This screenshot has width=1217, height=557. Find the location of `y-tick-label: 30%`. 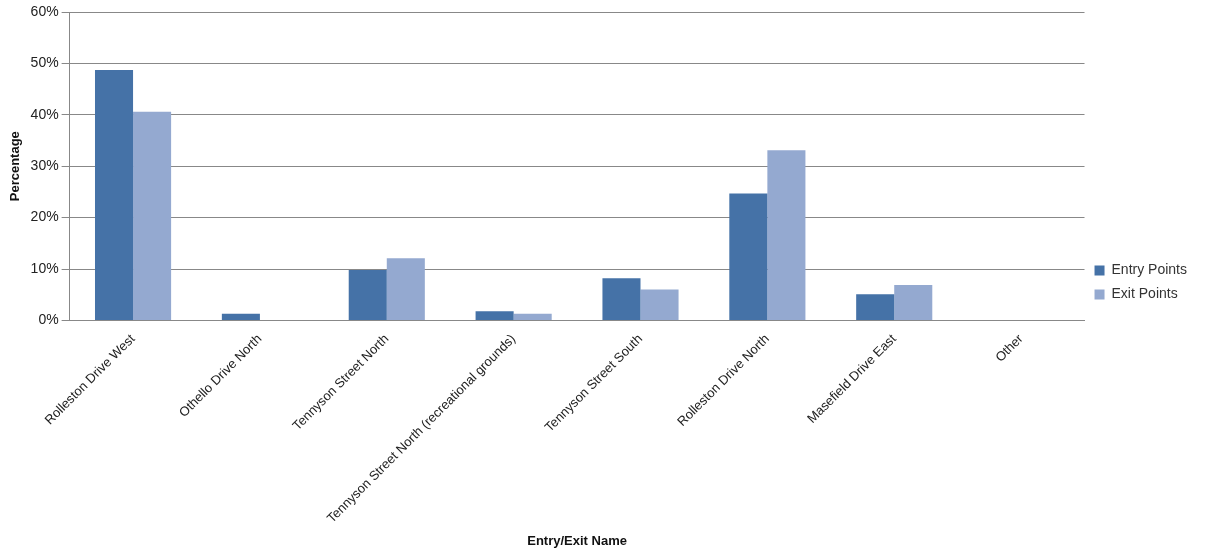

y-tick-label: 30% is located at coordinates (44, 165).